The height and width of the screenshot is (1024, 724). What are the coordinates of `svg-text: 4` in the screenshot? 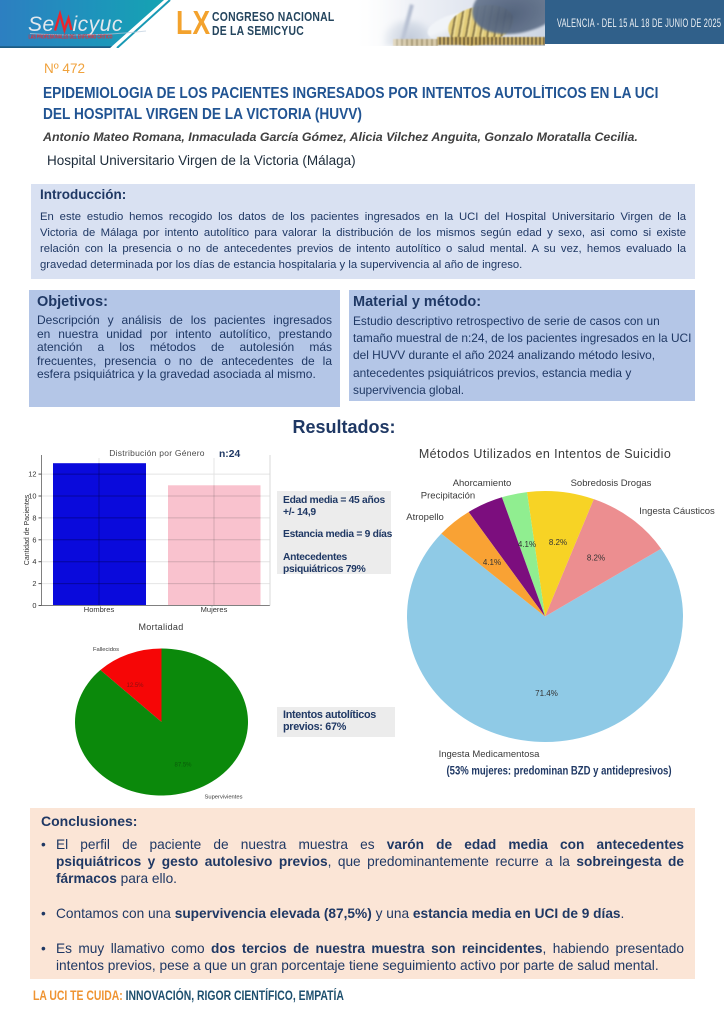 It's located at (34, 561).